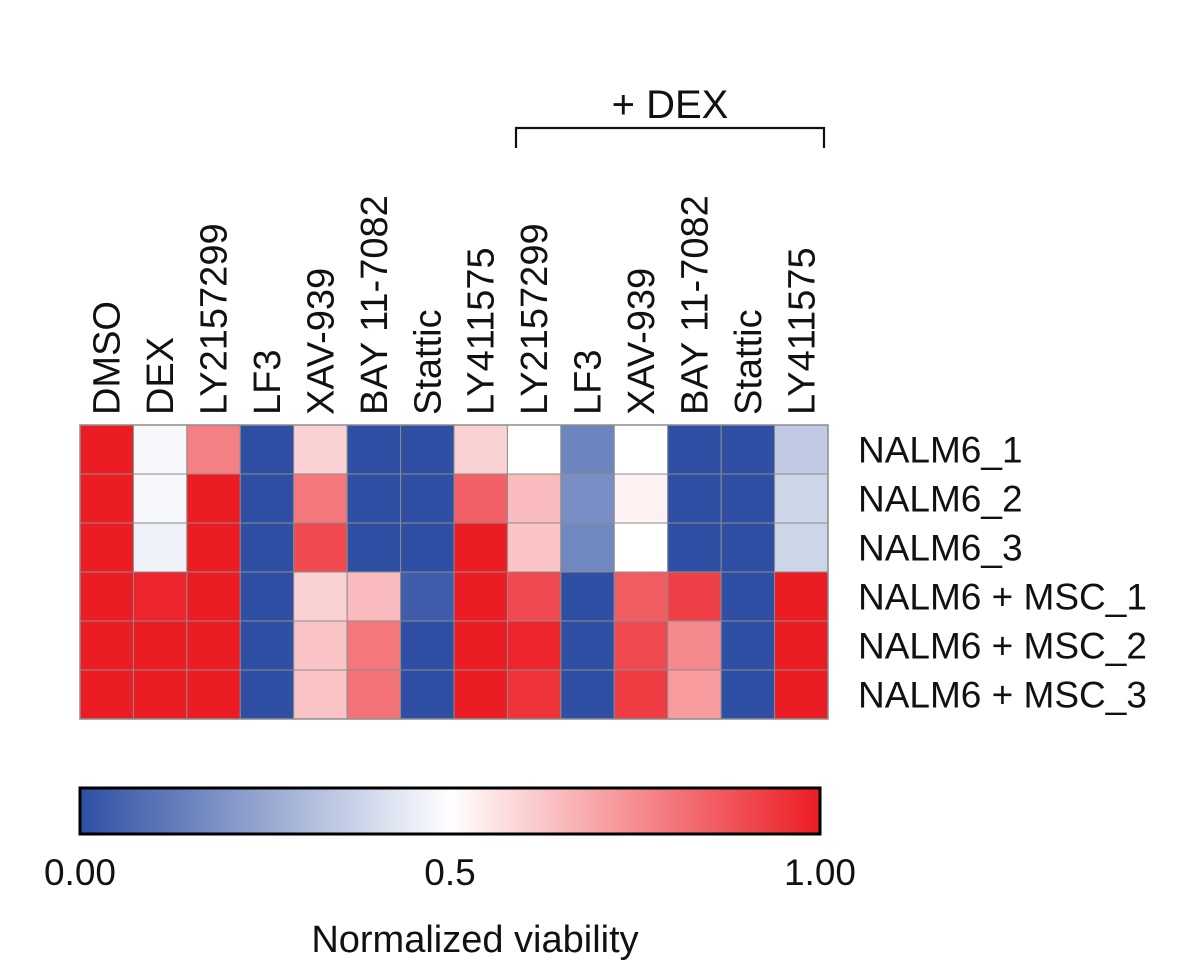 The image size is (1201, 975). What do you see at coordinates (161, 376) in the screenshot?
I see `column-label: DEX` at bounding box center [161, 376].